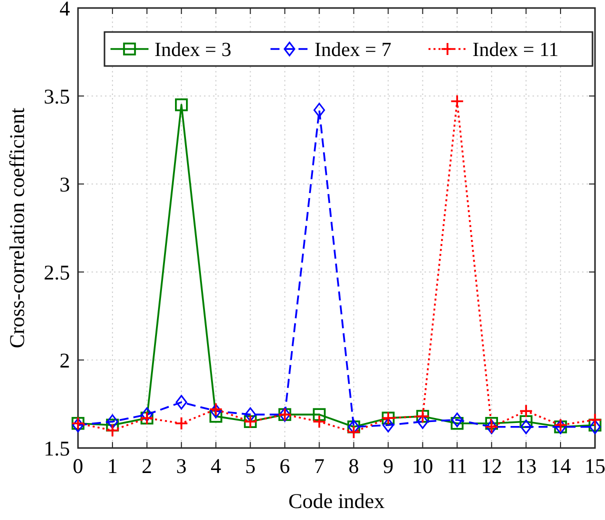 This screenshot has width=605, height=520. What do you see at coordinates (65, 184) in the screenshot?
I see `y-tick-label: 3` at bounding box center [65, 184].